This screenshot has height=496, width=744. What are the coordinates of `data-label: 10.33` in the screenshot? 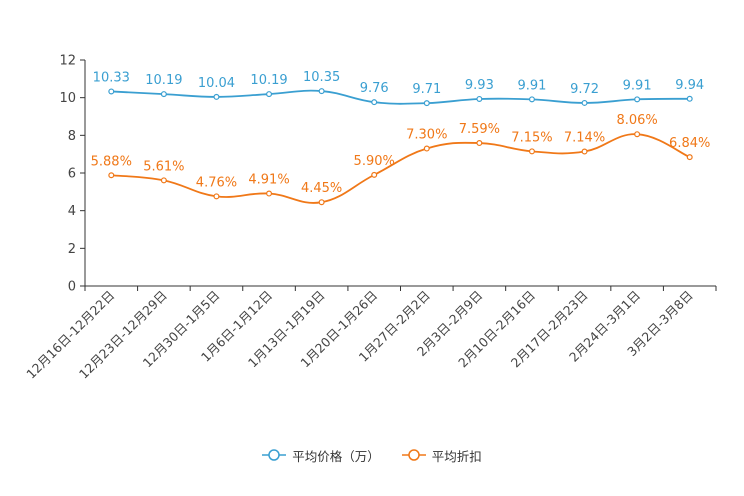 It's located at (111, 77).